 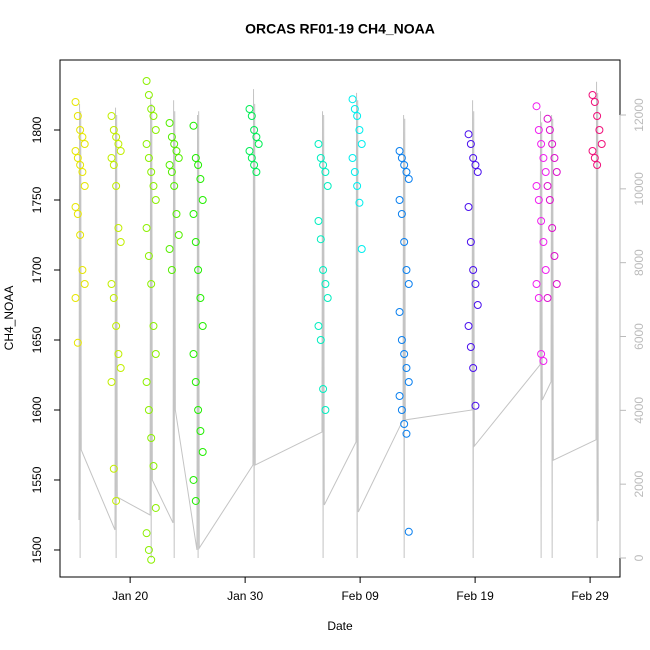 I want to click on y2-tick-label: 0, so click(x=639, y=557).